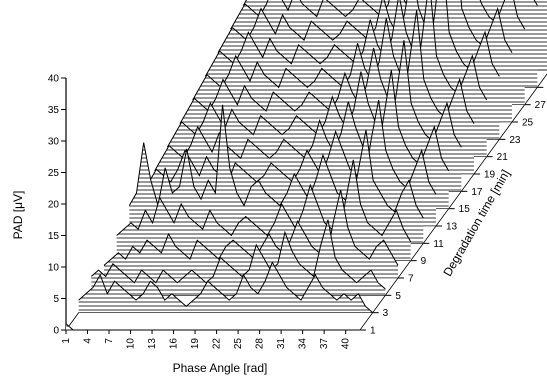 The width and height of the screenshot is (547, 379). What do you see at coordinates (260, 344) in the screenshot?
I see `x-tick-label: 28` at bounding box center [260, 344].